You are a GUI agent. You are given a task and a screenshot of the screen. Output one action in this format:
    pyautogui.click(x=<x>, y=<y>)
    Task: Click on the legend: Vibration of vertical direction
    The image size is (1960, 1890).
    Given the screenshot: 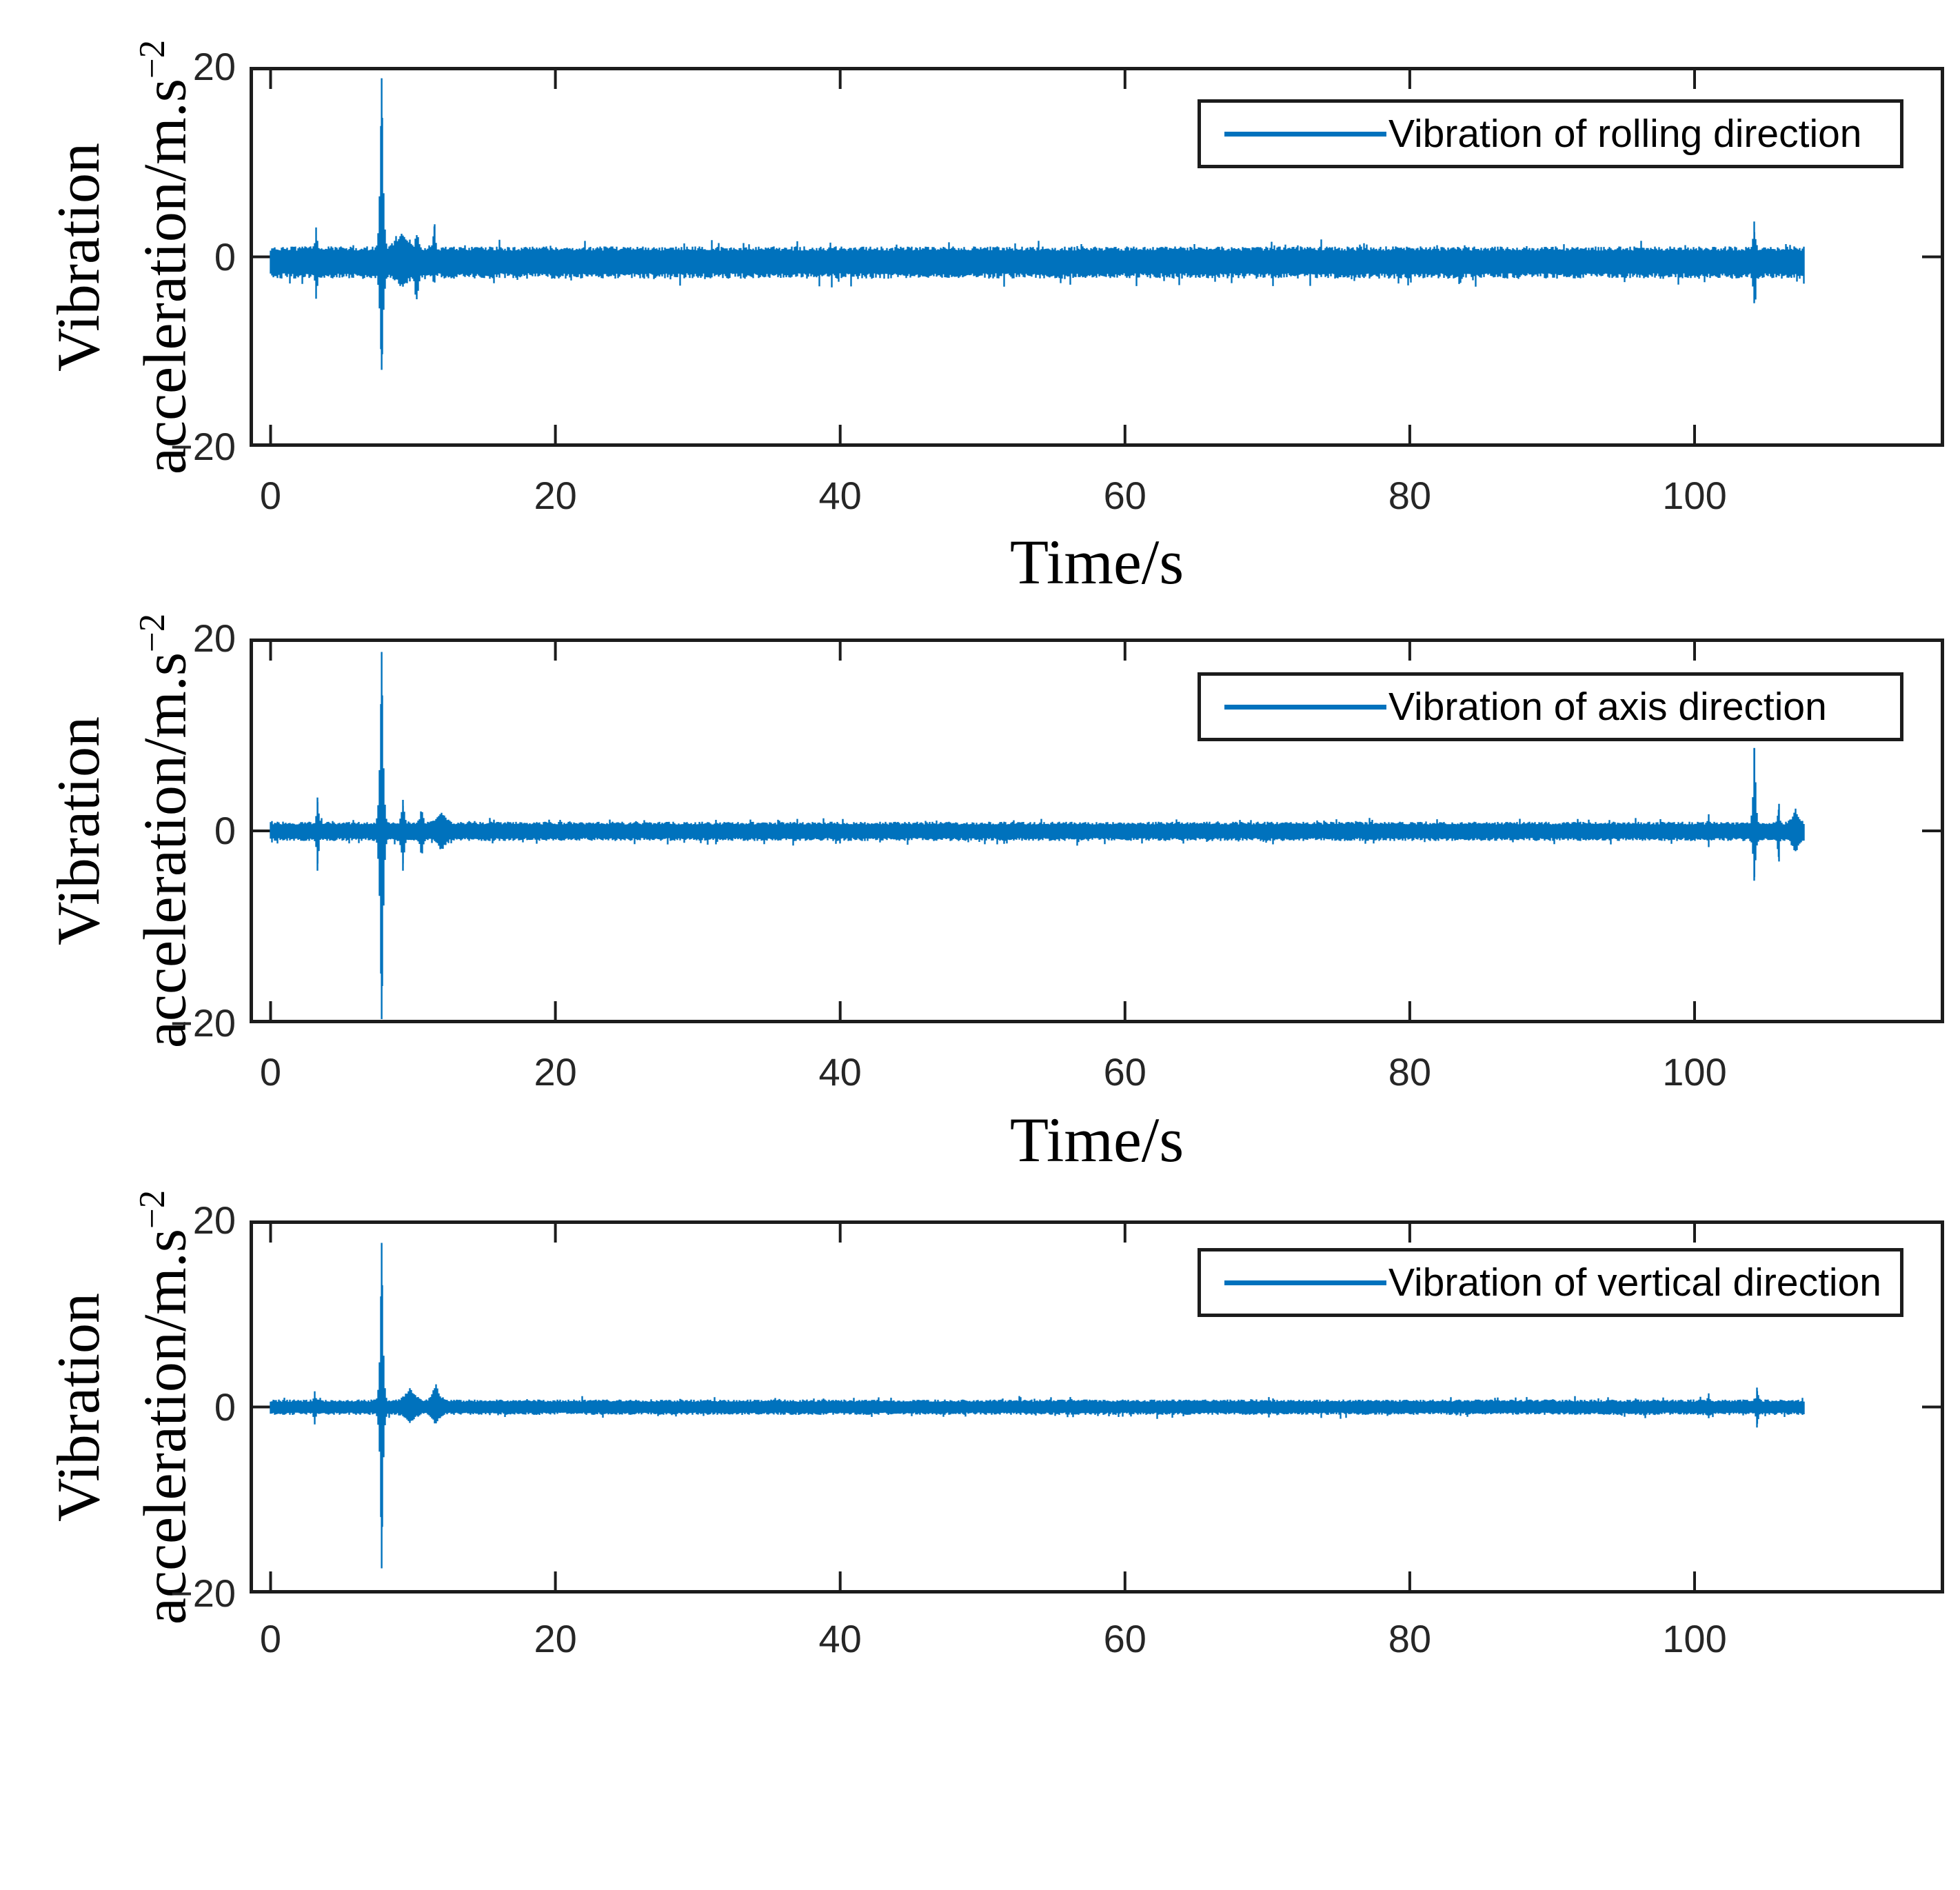 What is the action you would take?
    pyautogui.click(x=1551, y=1282)
    